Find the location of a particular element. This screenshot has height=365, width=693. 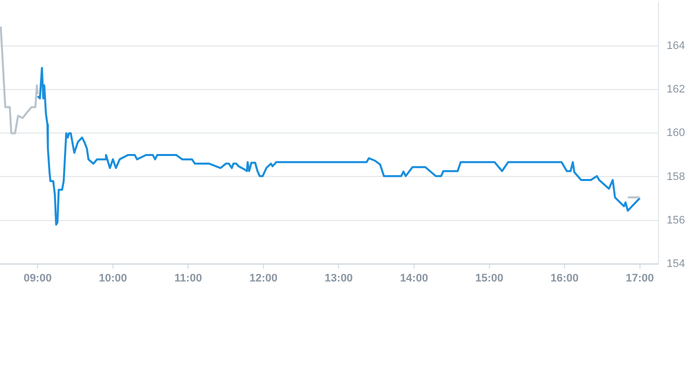

y-tick-label: 162 is located at coordinates (676, 90).